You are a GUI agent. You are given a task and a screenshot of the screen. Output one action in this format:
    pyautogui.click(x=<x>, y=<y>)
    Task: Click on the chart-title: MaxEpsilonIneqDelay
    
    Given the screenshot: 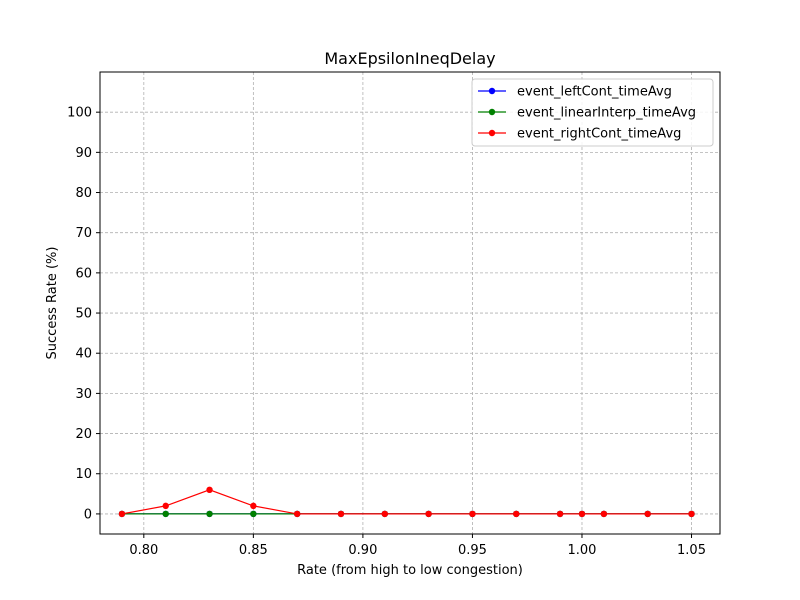 What is the action you would take?
    pyautogui.click(x=409, y=58)
    